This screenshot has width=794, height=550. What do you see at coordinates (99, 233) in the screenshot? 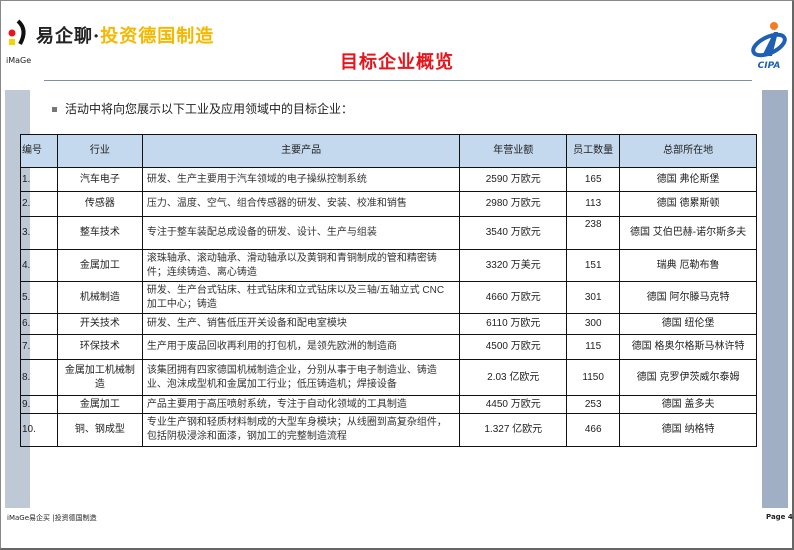
I see `industry: 整车技术` at bounding box center [99, 233].